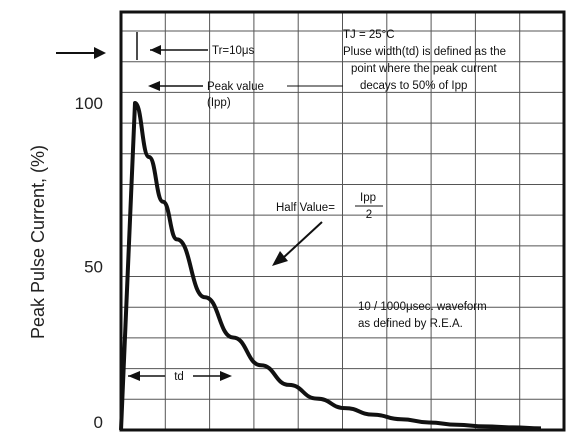 This screenshot has height=432, width=569. I want to click on pulse-width-line-2: point where the peak current, so click(424, 69).